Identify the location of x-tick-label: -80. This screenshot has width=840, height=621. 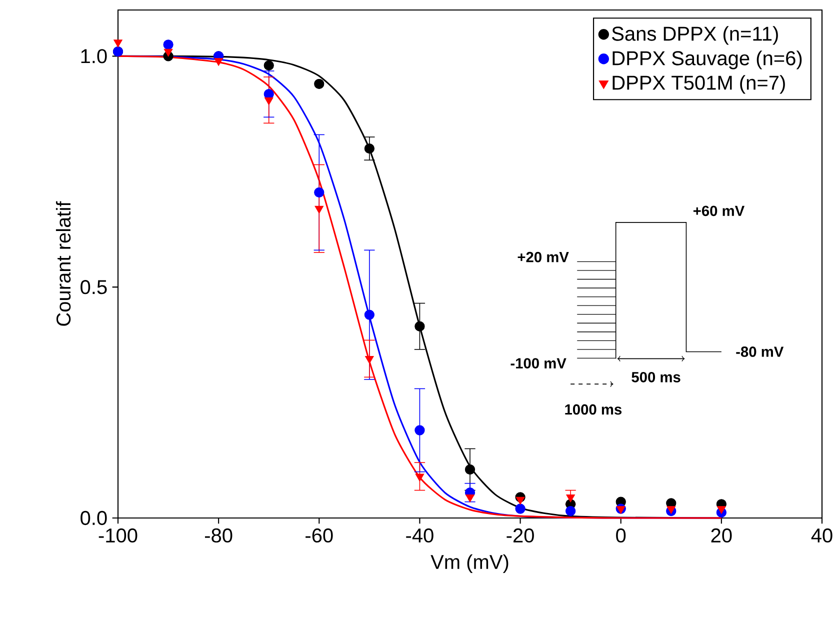
(218, 535).